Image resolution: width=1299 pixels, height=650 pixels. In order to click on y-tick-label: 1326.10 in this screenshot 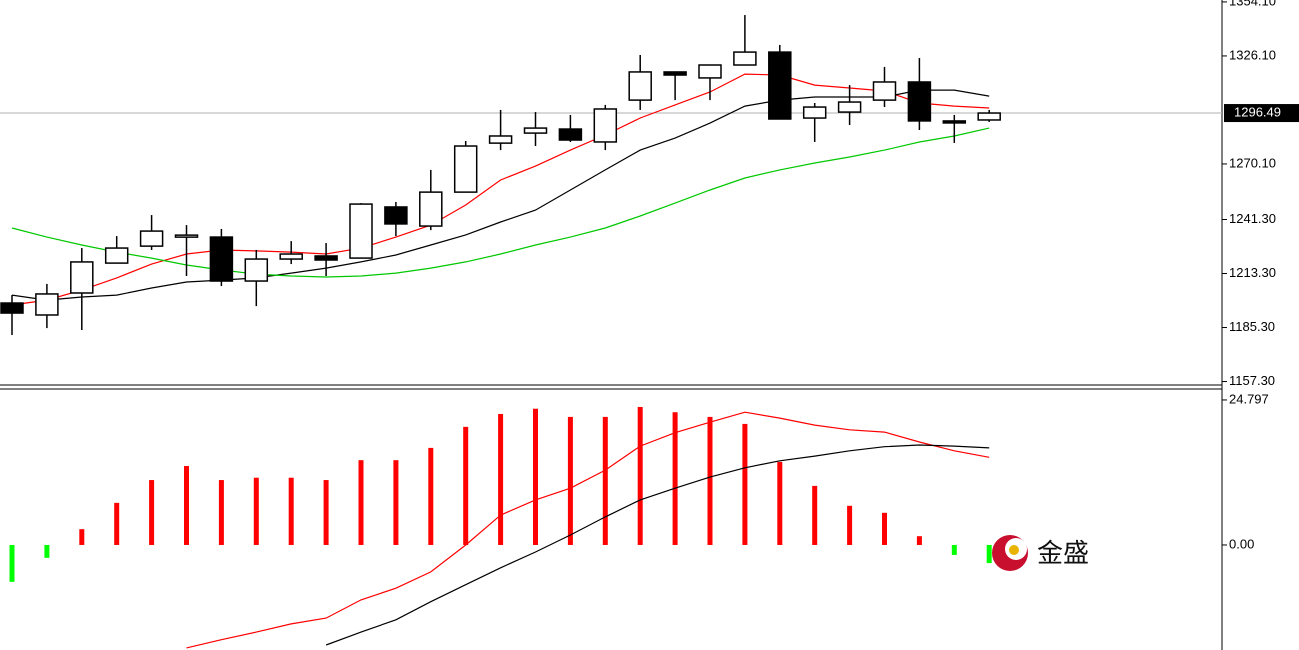, I will do `click(1252, 54)`.